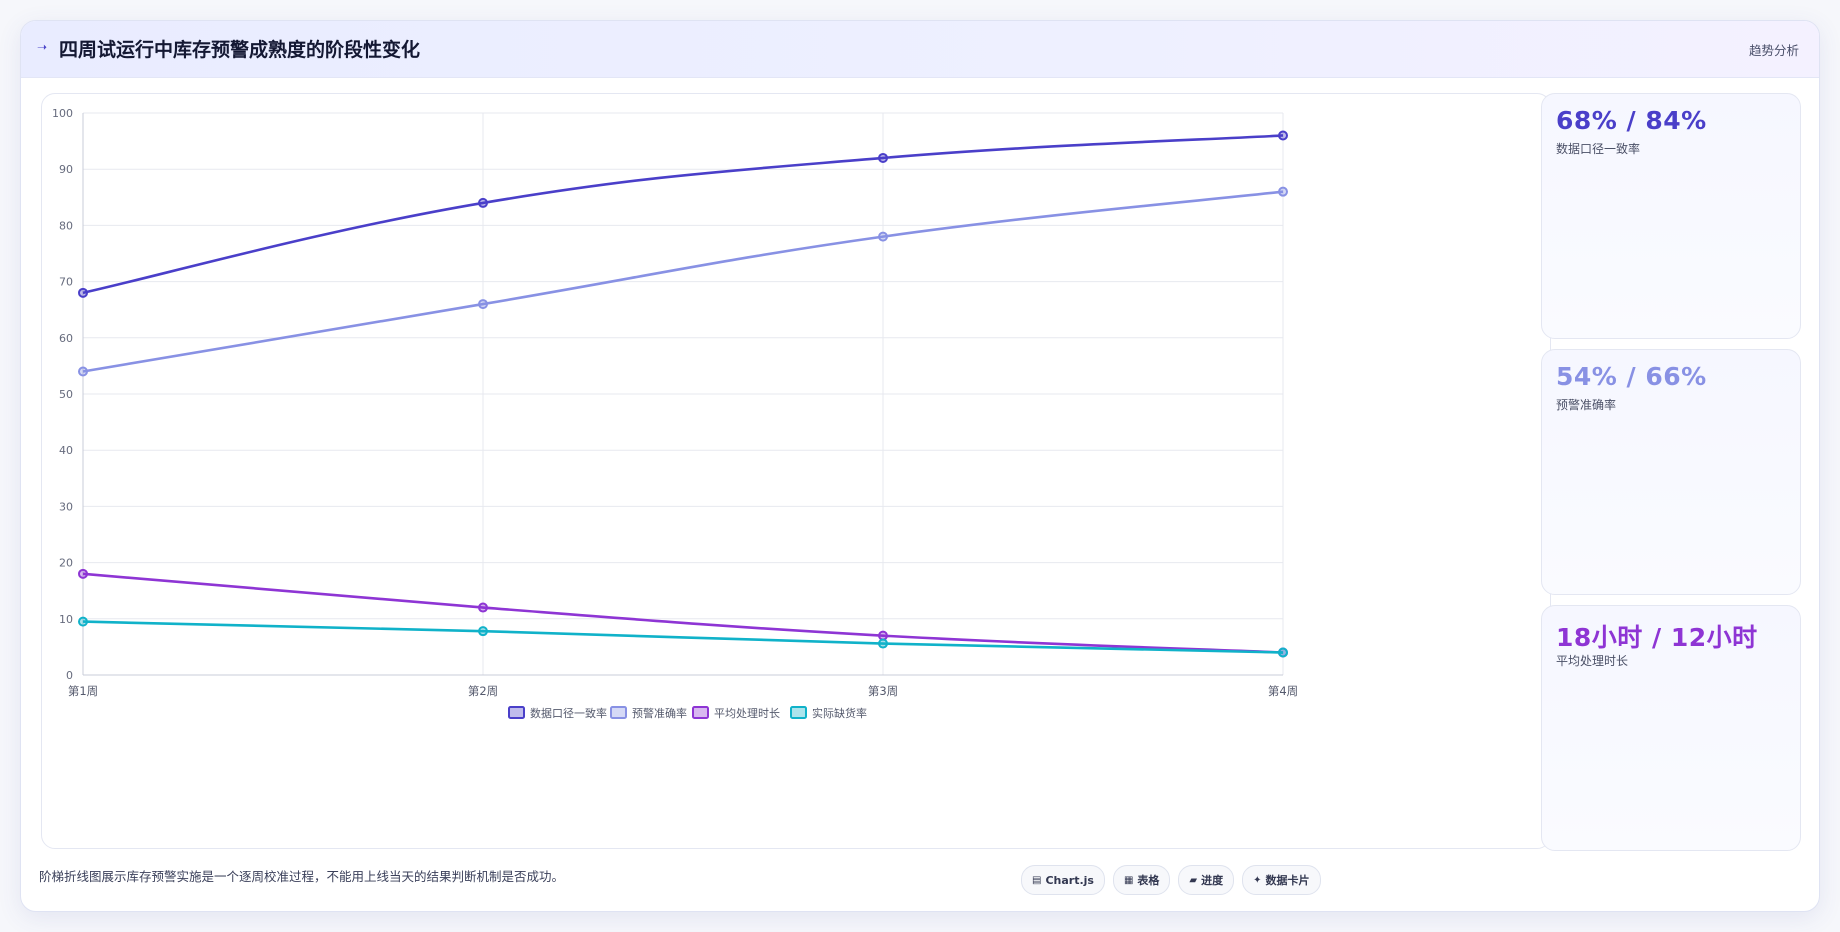 This screenshot has height=932, width=1840. Describe the element at coordinates (1631, 120) in the screenshot. I see `metric-value: 68% / 84%` at that location.